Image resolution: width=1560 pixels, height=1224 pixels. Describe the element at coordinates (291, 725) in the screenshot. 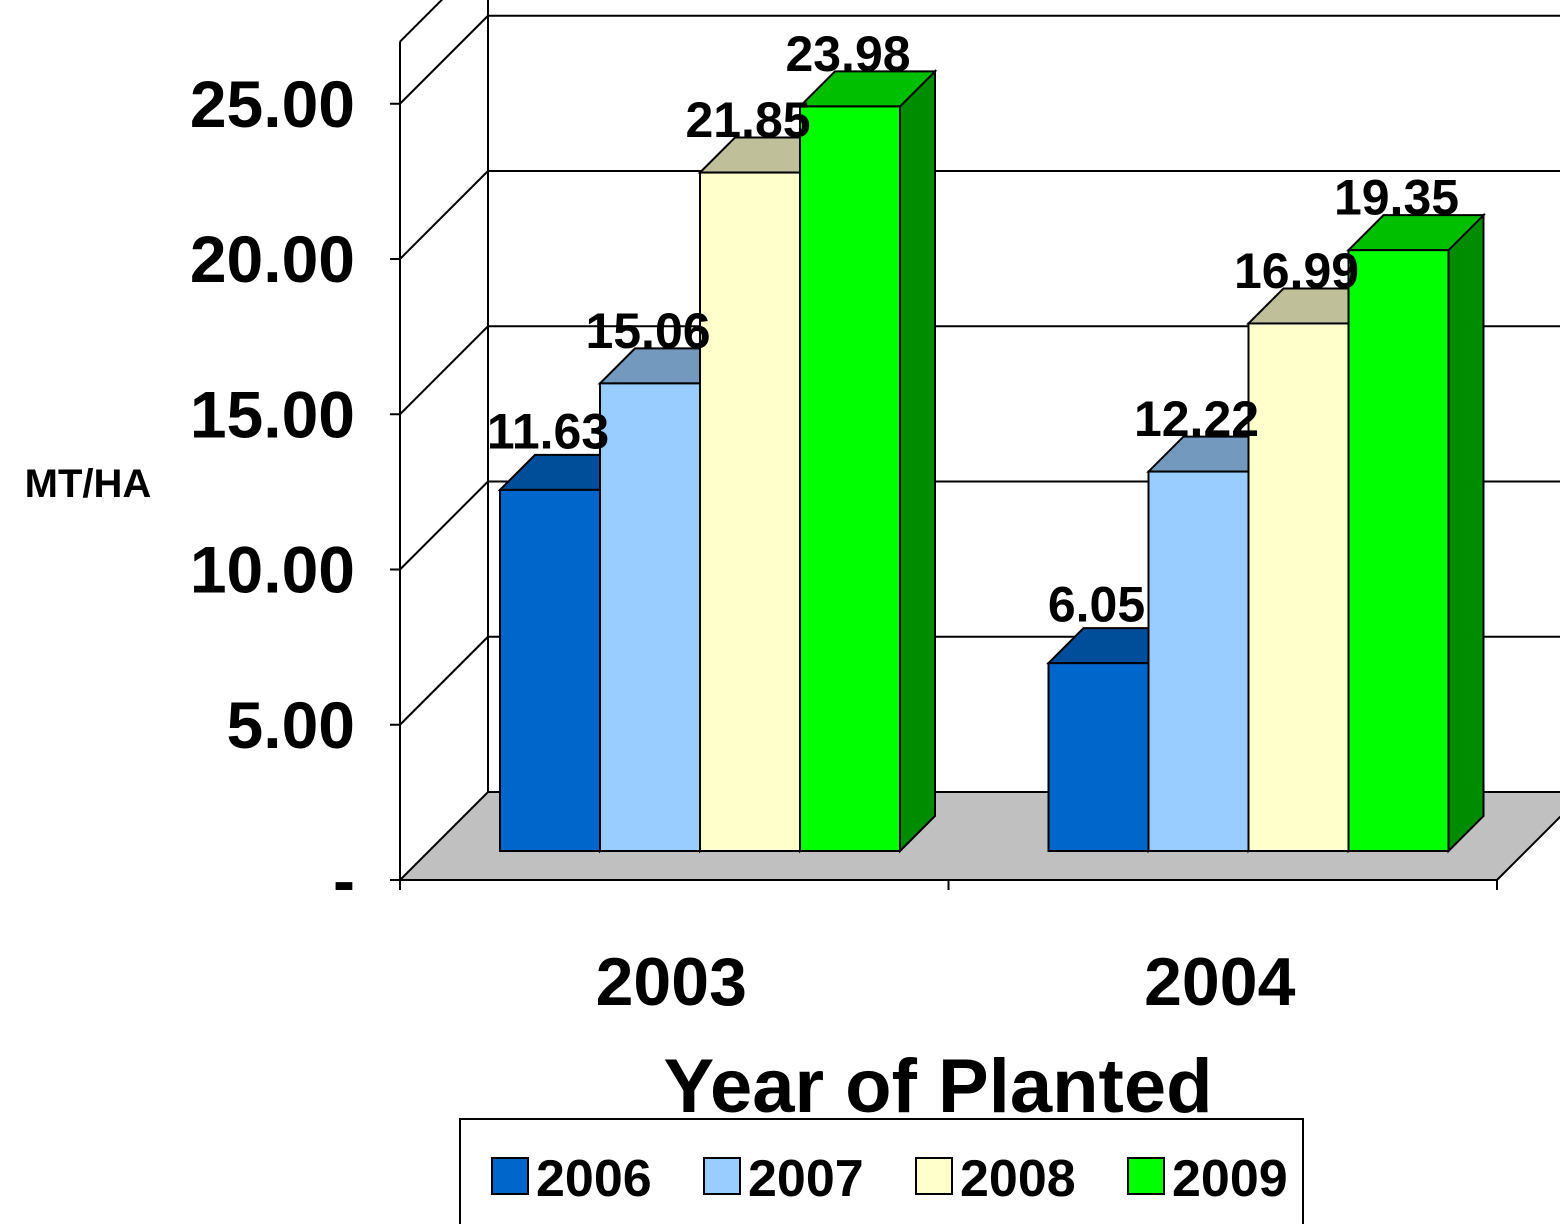

I see `y-tick-label: 5.00` at that location.